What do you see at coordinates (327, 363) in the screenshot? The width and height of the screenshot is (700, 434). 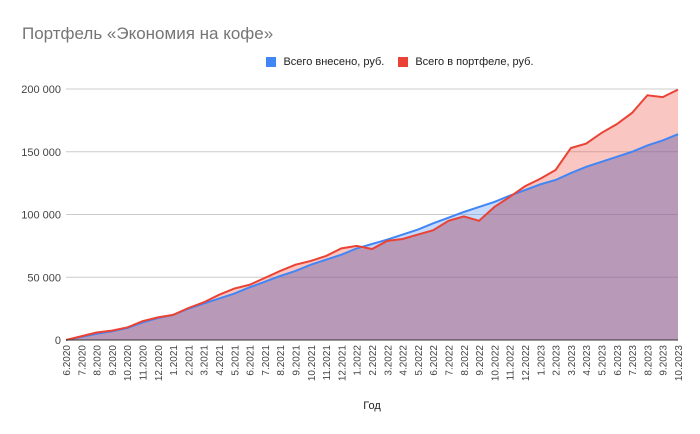 I see `x-tick-label: 11.2021` at bounding box center [327, 363].